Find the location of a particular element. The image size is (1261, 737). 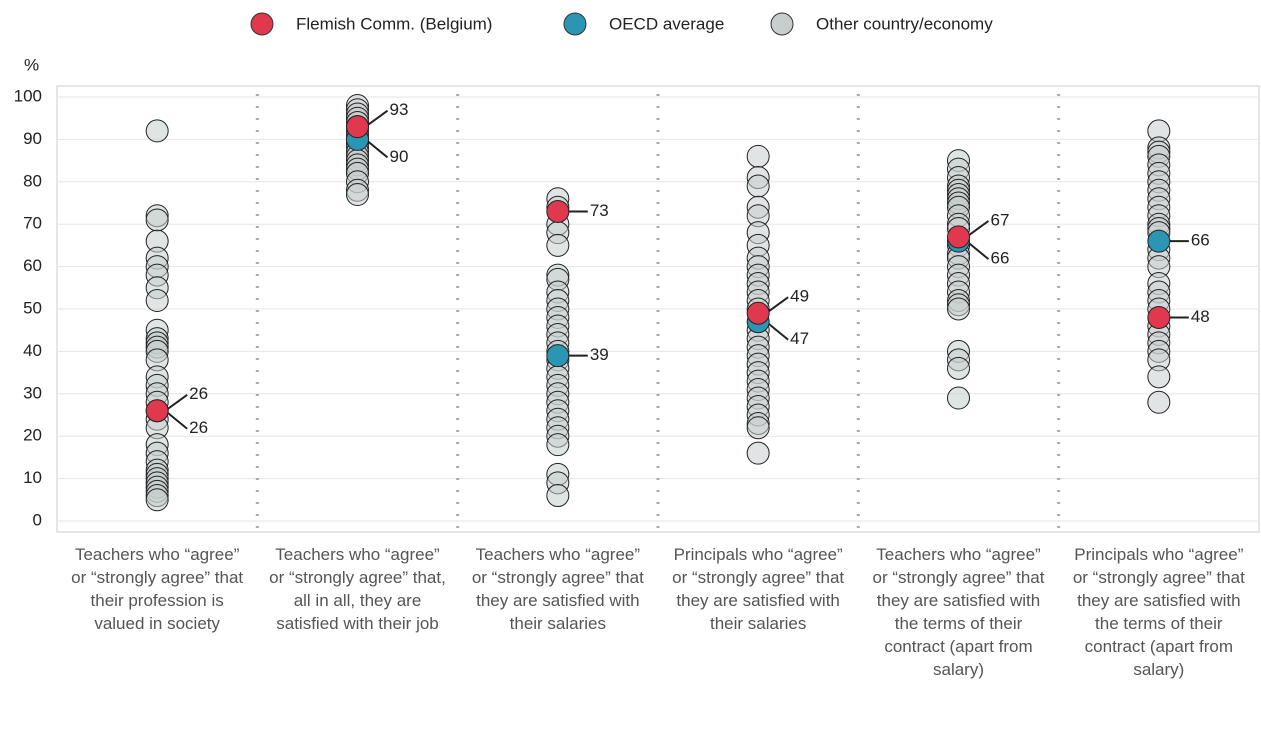

data-label: 73 is located at coordinates (599, 210).